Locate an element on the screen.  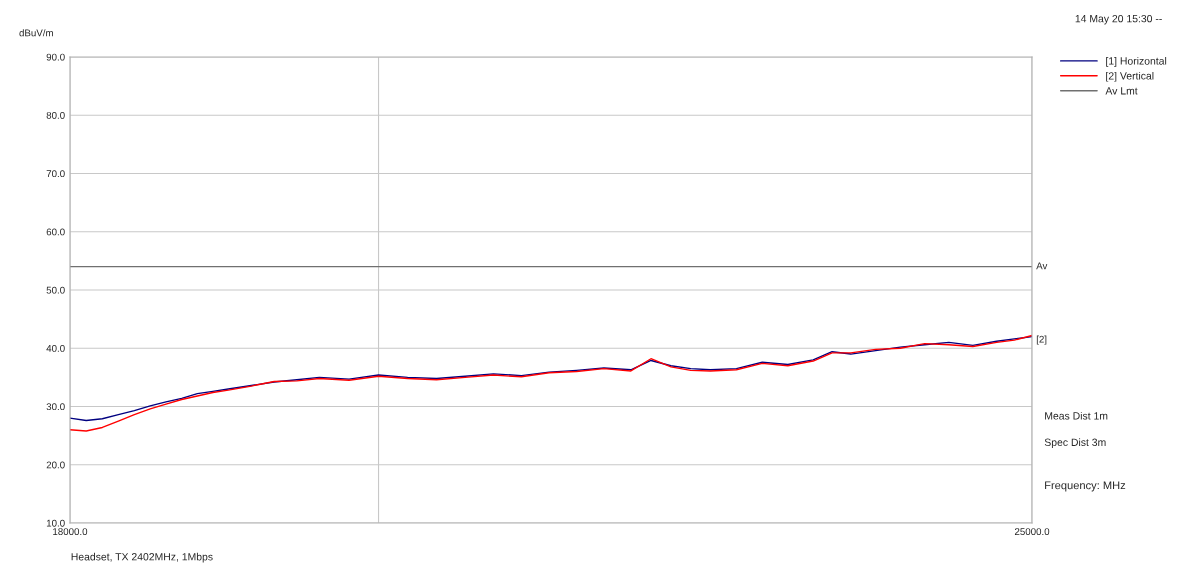
y-tick-label: 90.0 is located at coordinates (55, 57).